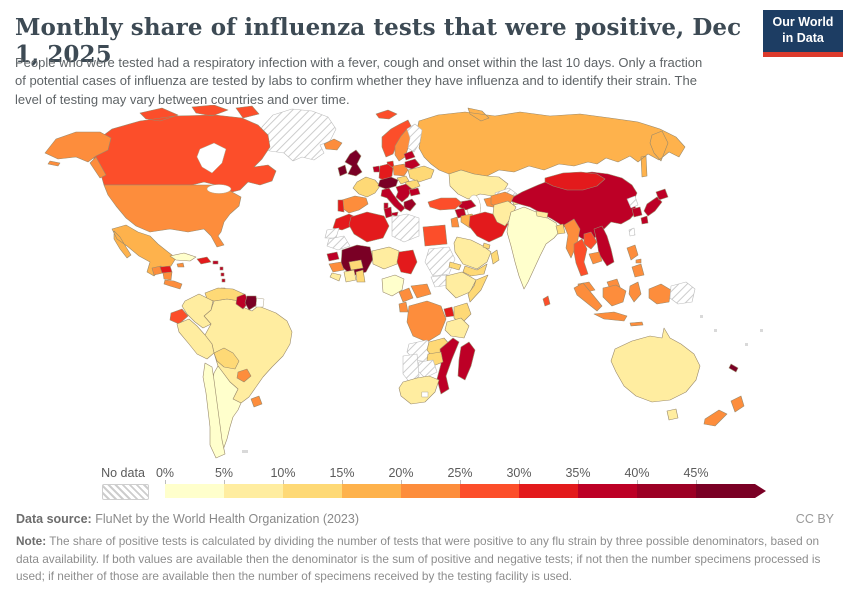 Image resolution: width=850 pixels, height=600 pixels. I want to click on country-low-countries, so click(376, 169).